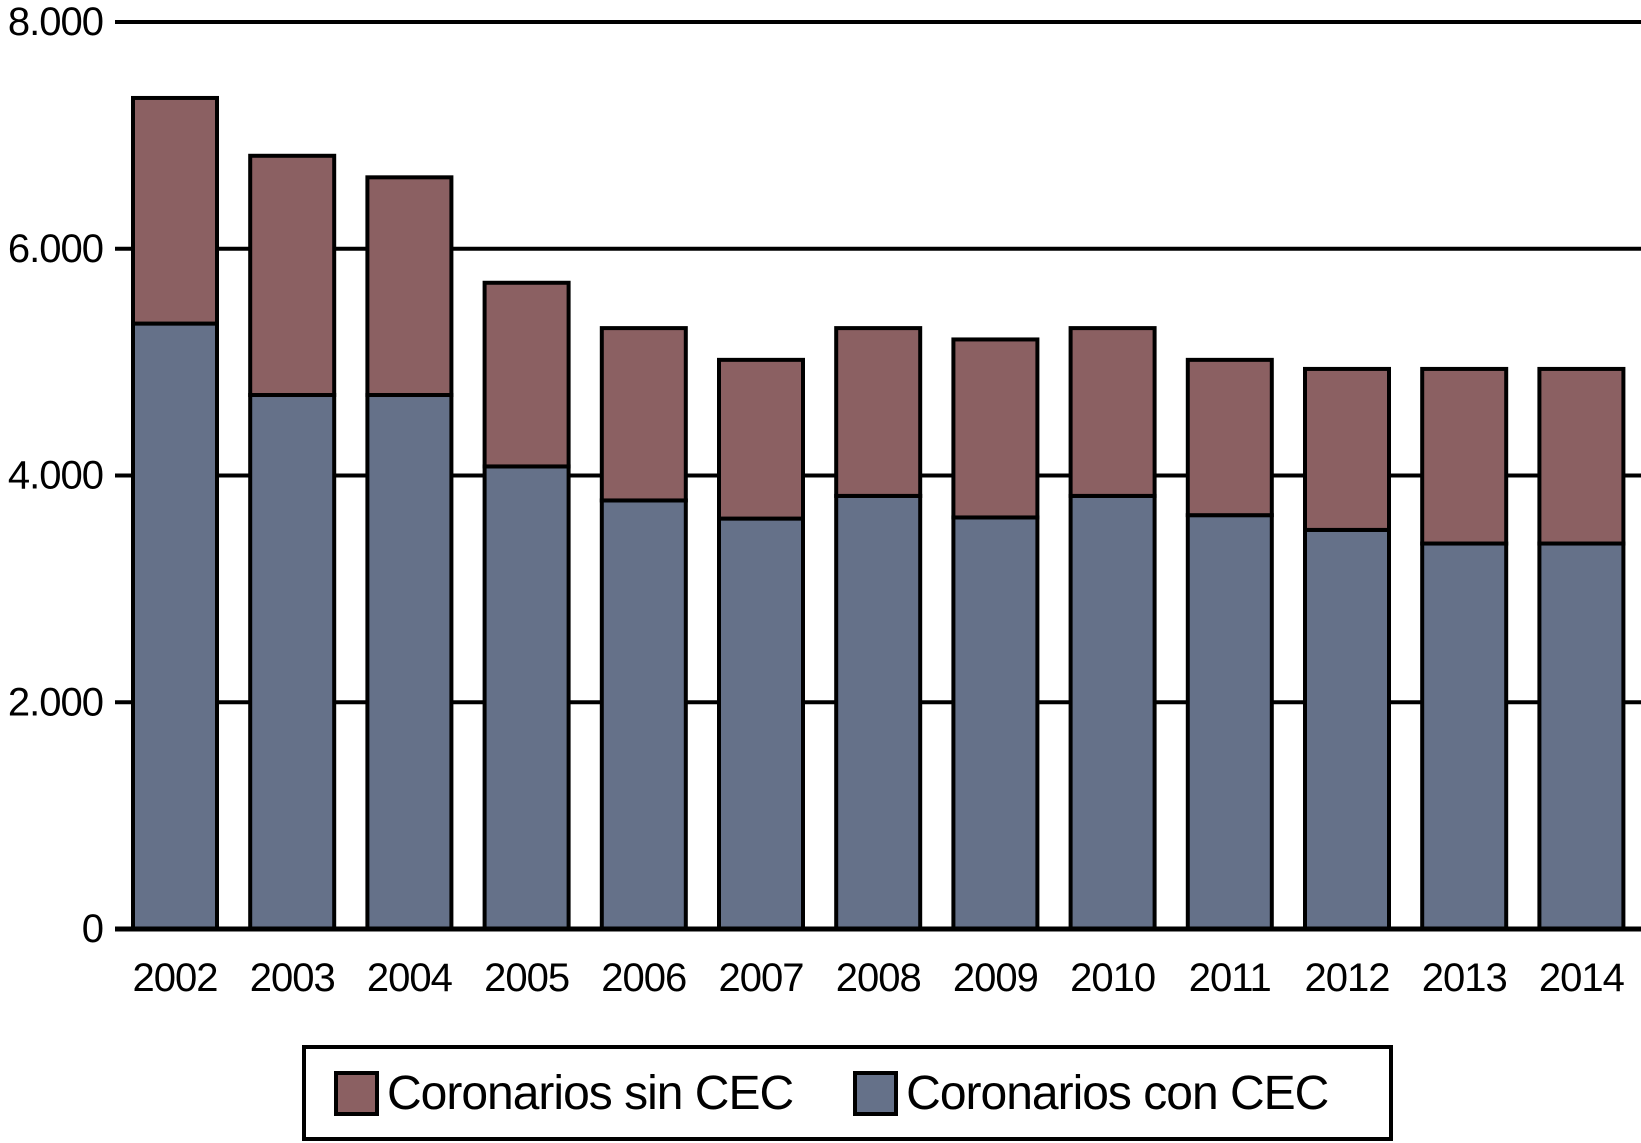  What do you see at coordinates (55, 476) in the screenshot?
I see `y-tick-label-4.000: 4.000` at bounding box center [55, 476].